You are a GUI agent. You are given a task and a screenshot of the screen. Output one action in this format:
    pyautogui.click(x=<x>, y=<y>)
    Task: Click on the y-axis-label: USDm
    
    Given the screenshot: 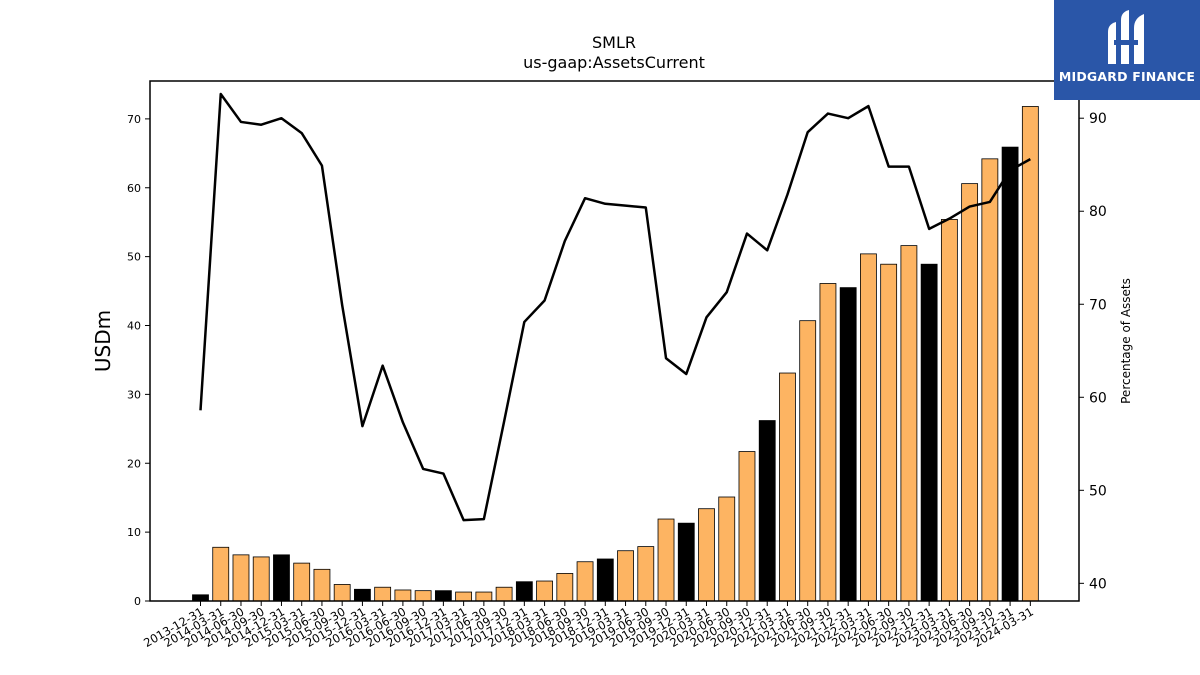 What is the action you would take?
    pyautogui.click(x=103, y=341)
    